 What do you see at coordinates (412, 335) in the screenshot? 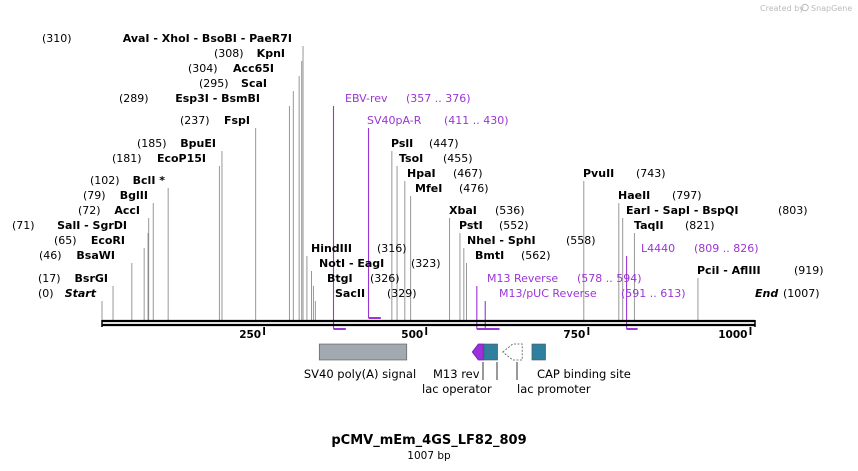
I see `axis-label-500: 500` at bounding box center [412, 335].